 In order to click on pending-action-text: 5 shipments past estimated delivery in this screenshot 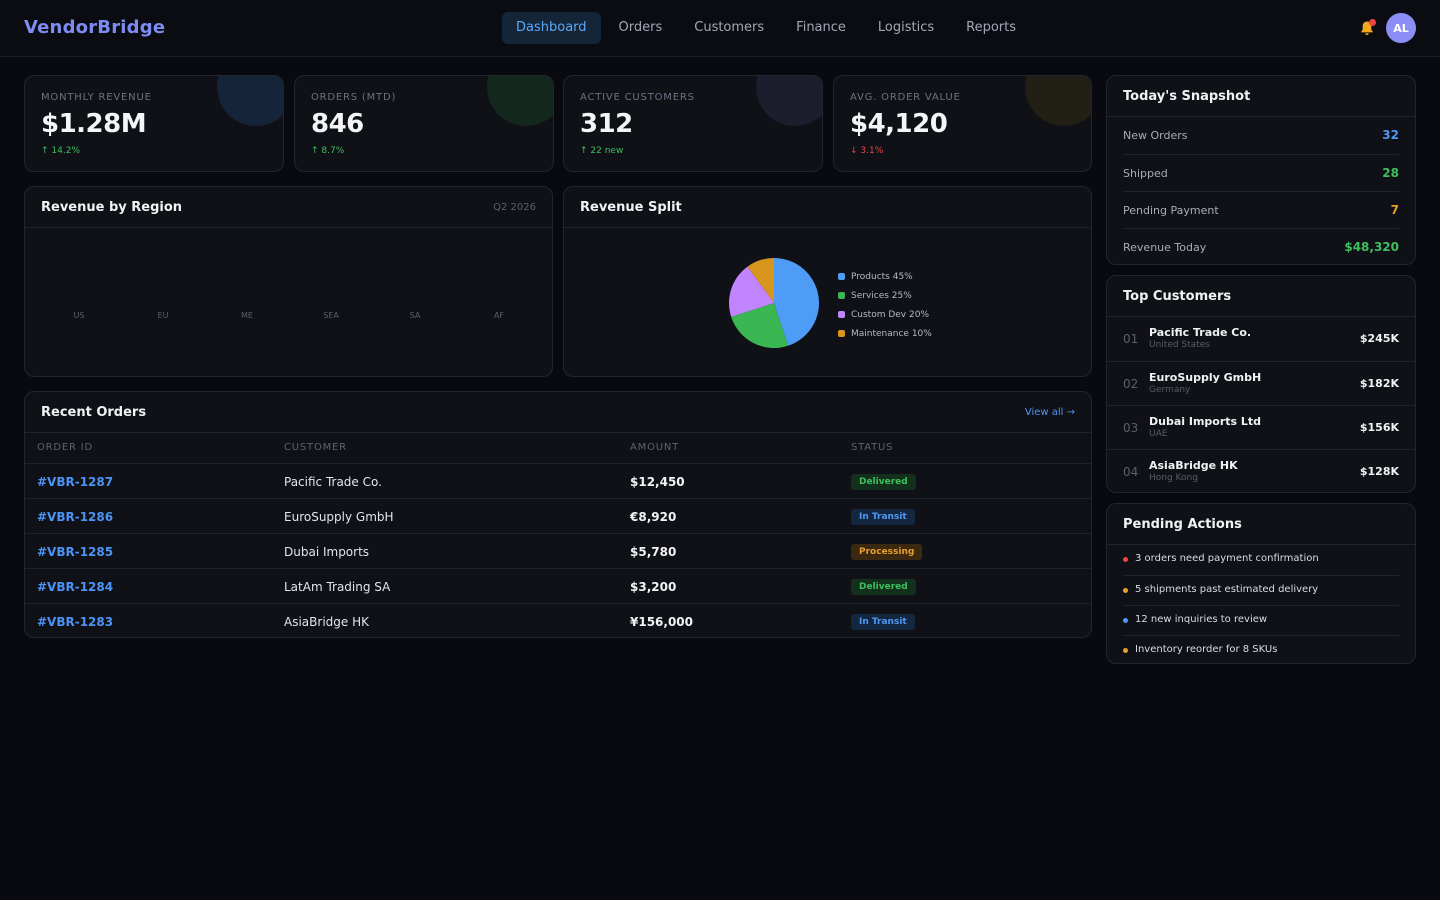, I will do `click(1227, 589)`.